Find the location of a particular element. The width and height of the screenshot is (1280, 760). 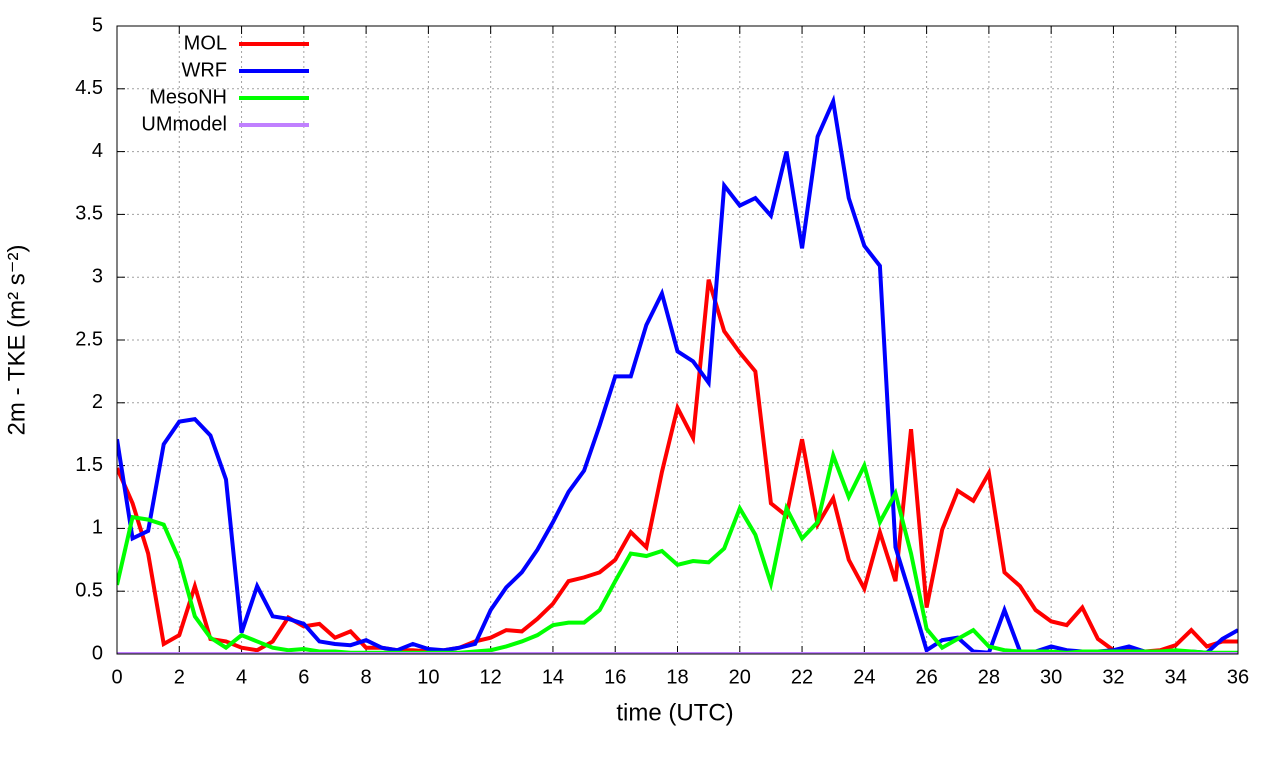

y-axis-label: 2m - TKE (m² s⁻²) is located at coordinates (16, 340).